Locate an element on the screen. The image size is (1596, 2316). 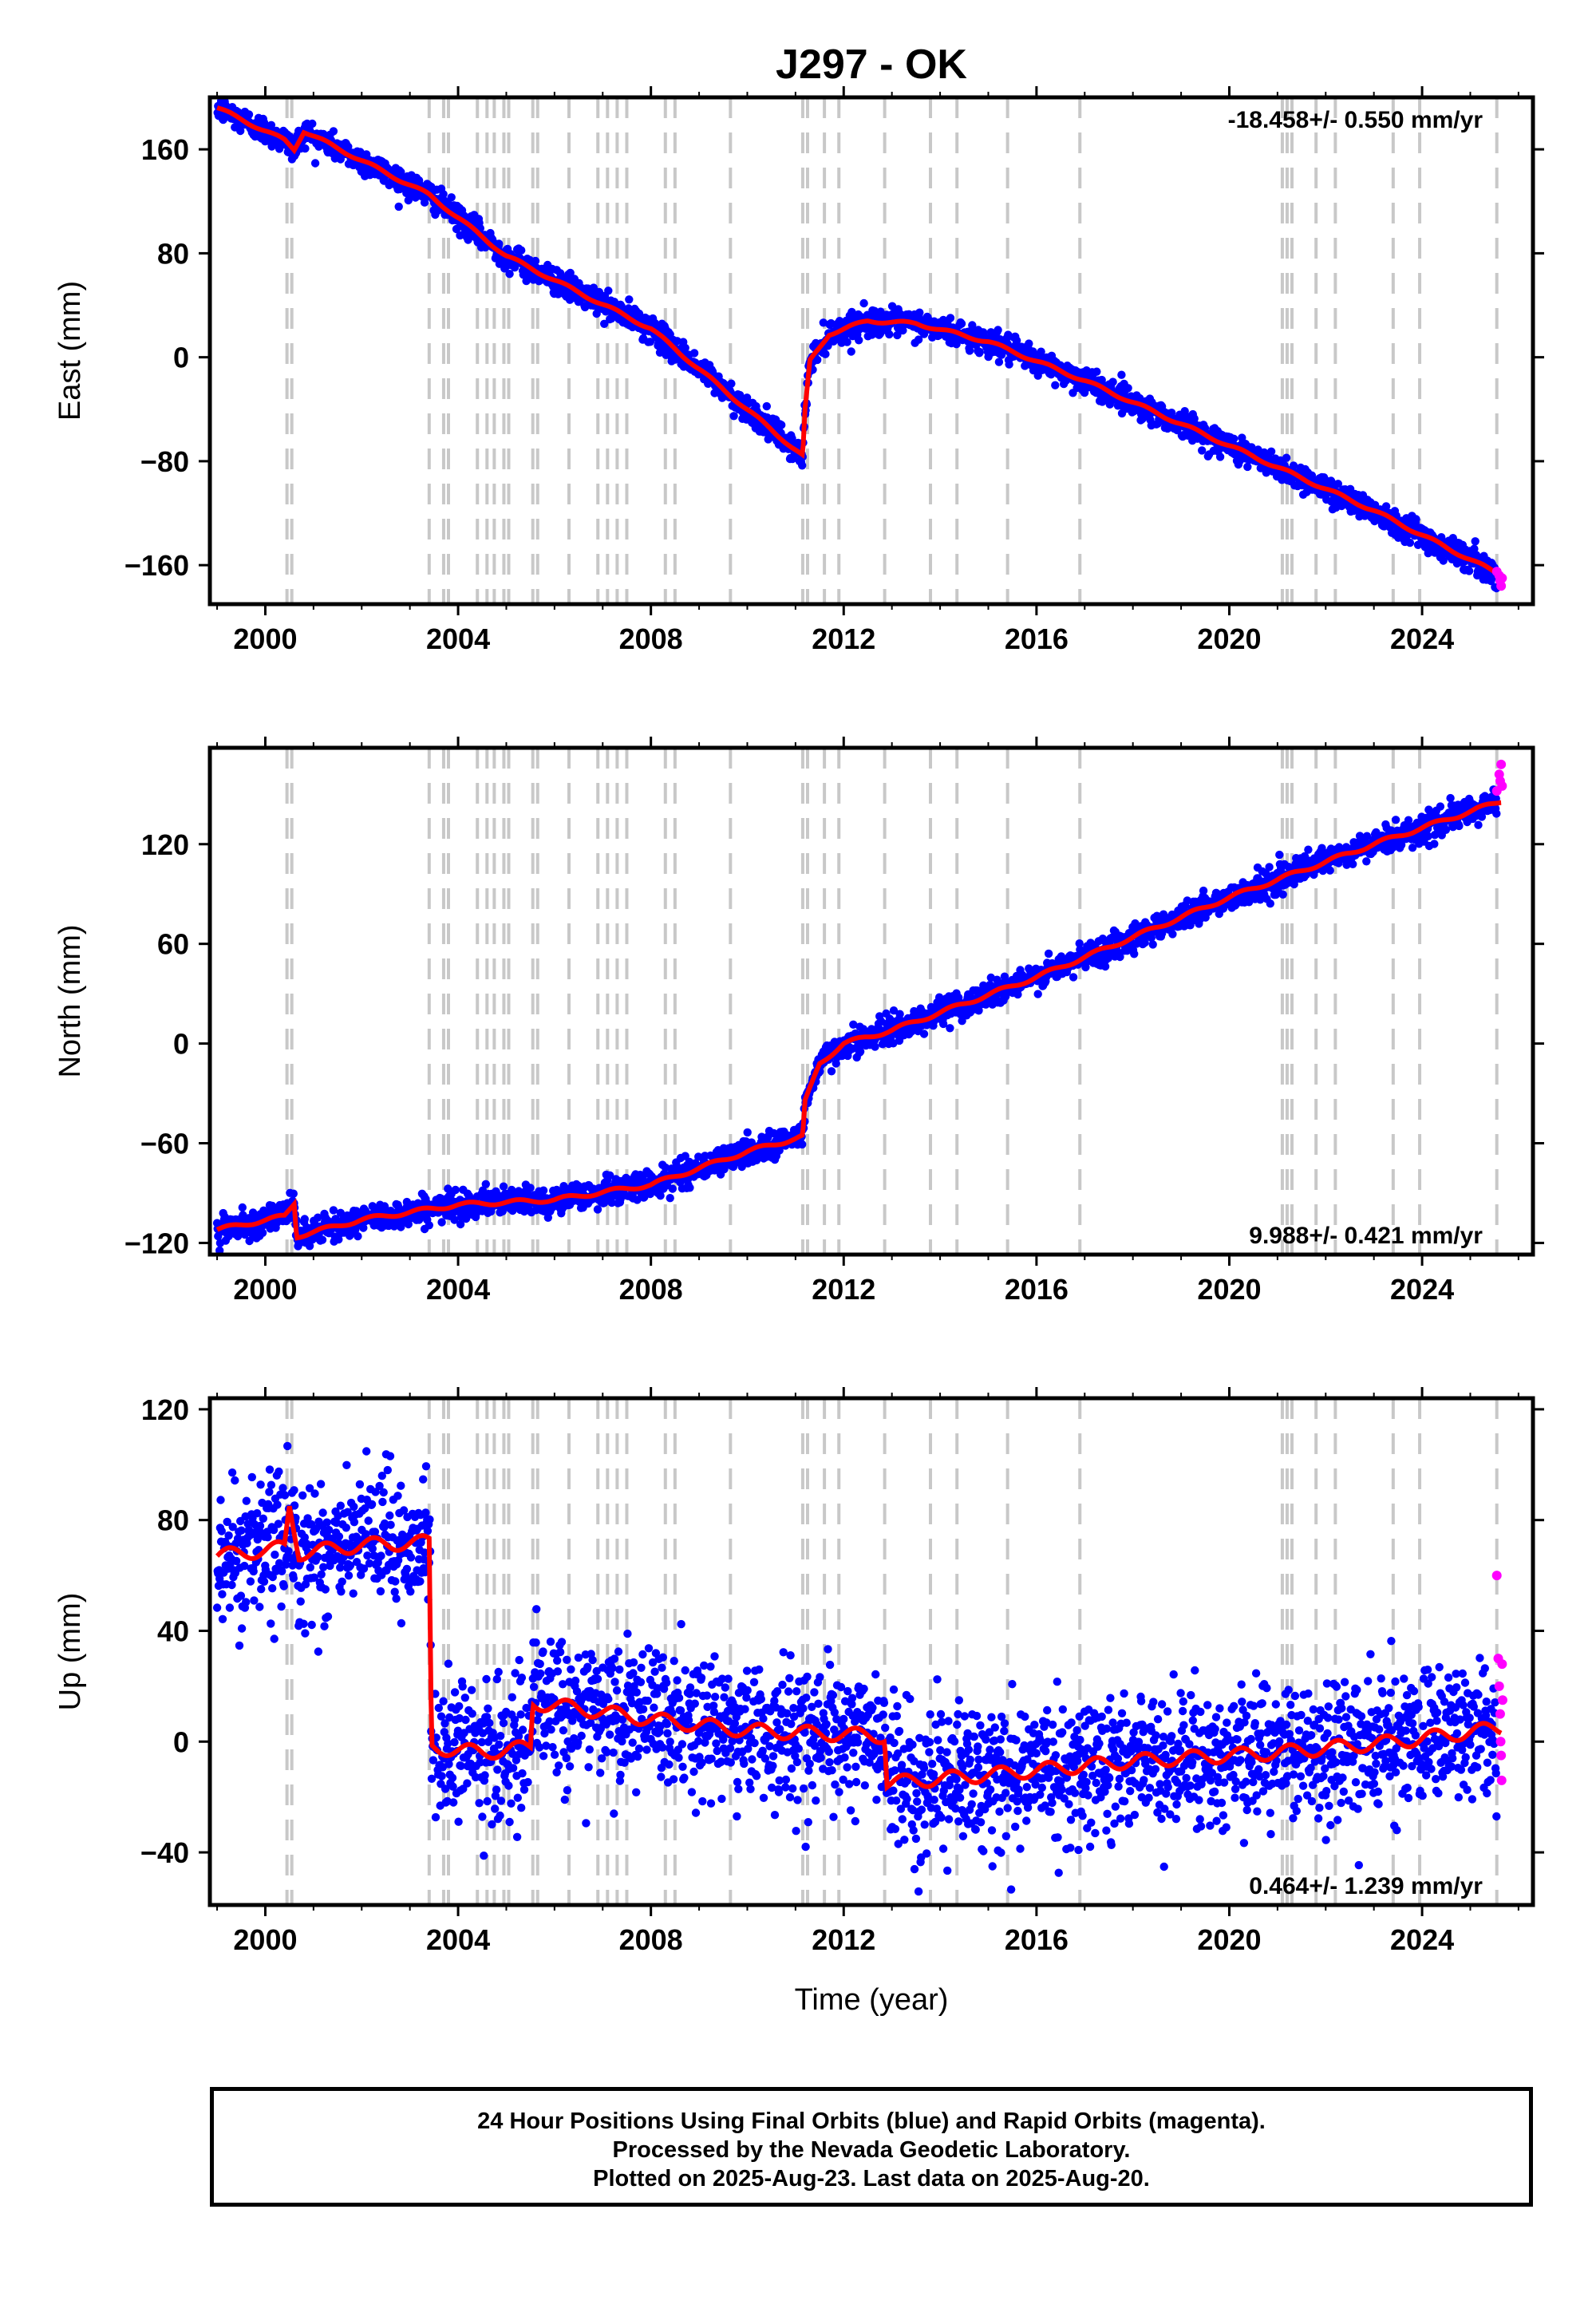
y-axis-label: East (mm) is located at coordinates (70, 351).